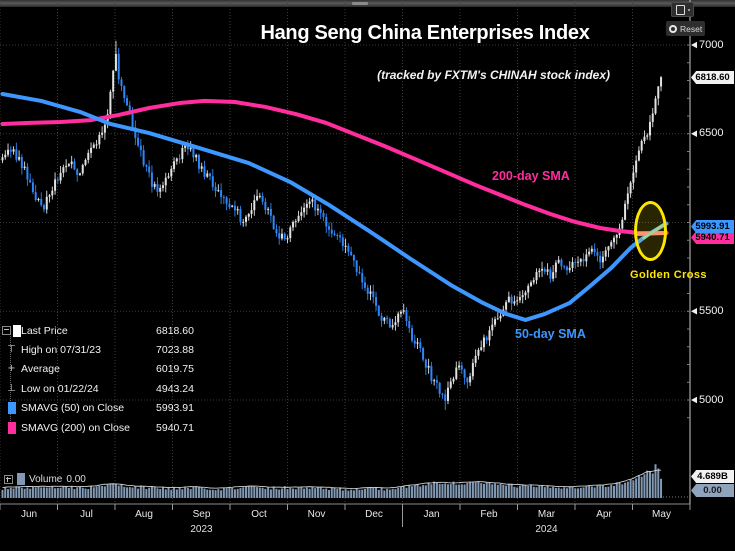  What do you see at coordinates (144, 514) in the screenshot?
I see `x-axis-month-label: Aug` at bounding box center [144, 514].